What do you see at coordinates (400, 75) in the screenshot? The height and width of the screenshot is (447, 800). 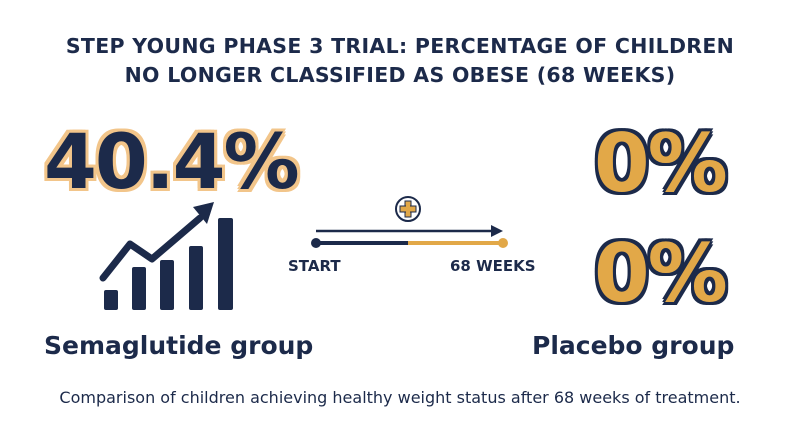 I see `title-line-2: NO LONGER CLASSIFIED AS OBESE (68 WEEKS)` at bounding box center [400, 75].